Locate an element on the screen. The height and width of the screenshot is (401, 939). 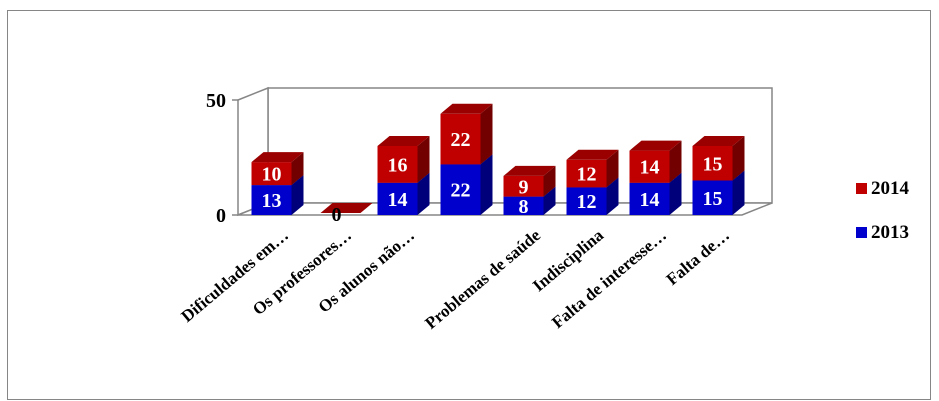
bar-2014-3-front is located at coordinates (460, 139).